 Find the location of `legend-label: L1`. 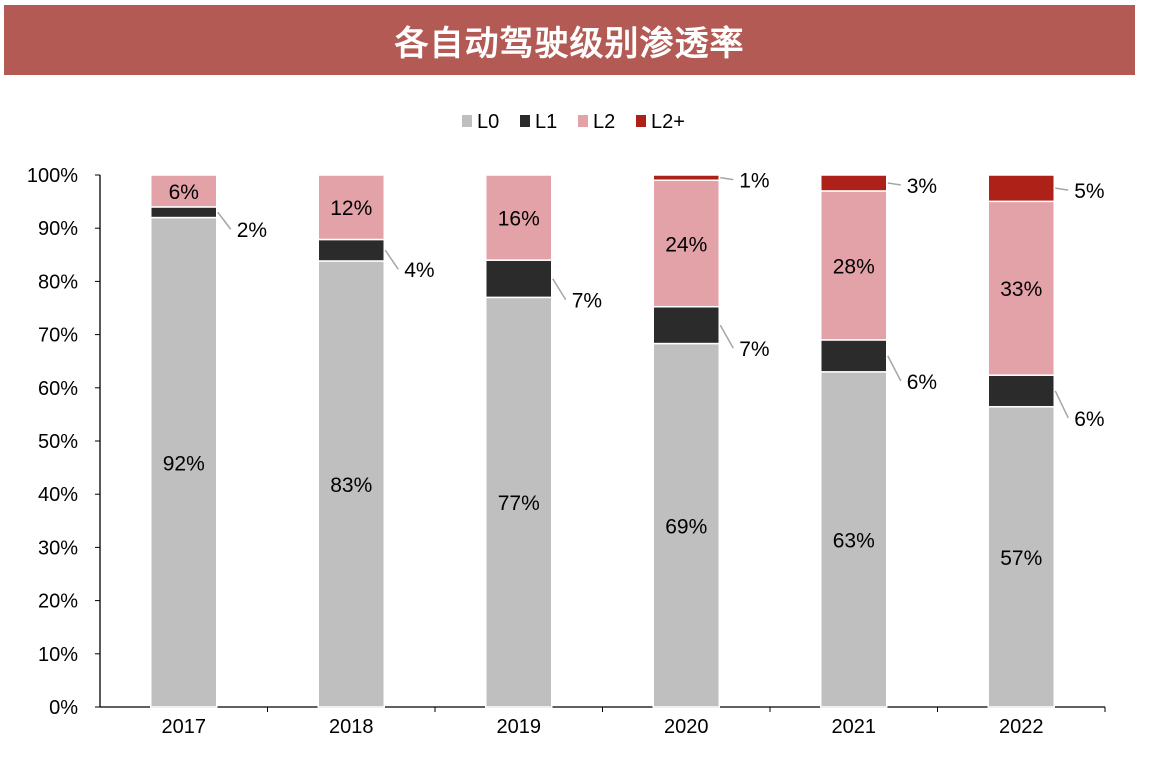

legend-label: L1 is located at coordinates (546, 122).